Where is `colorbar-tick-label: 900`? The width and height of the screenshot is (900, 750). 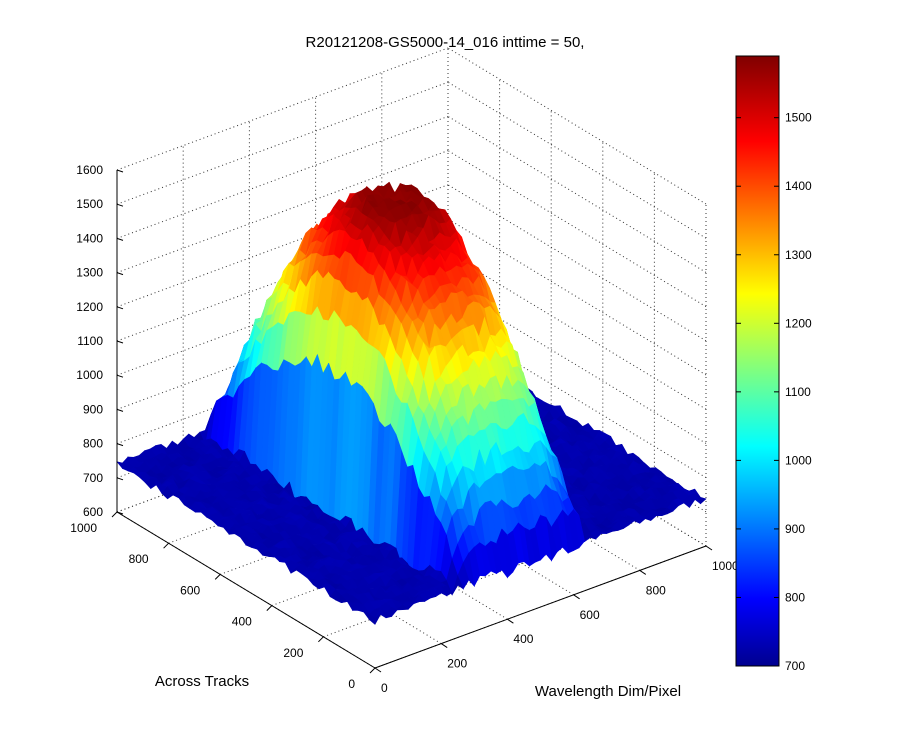 colorbar-tick-label: 900 is located at coordinates (795, 529).